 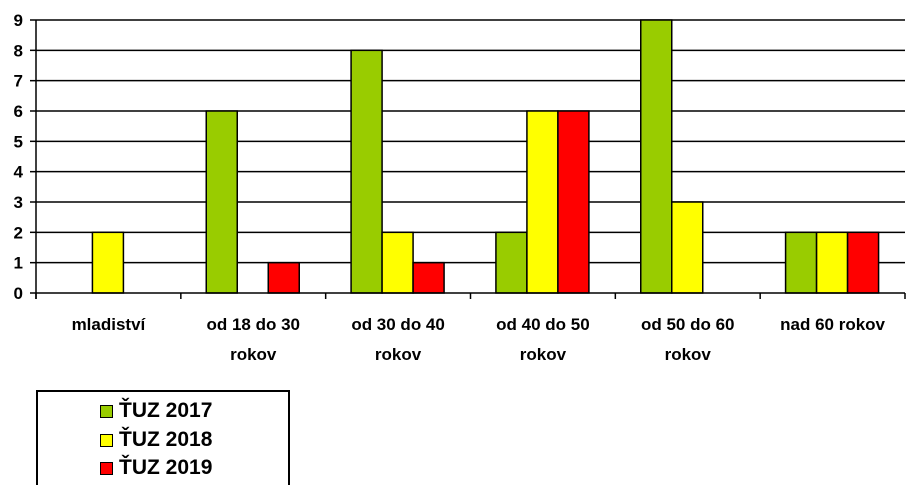 What do you see at coordinates (108, 262) in the screenshot?
I see `bar-s1-c0` at bounding box center [108, 262].